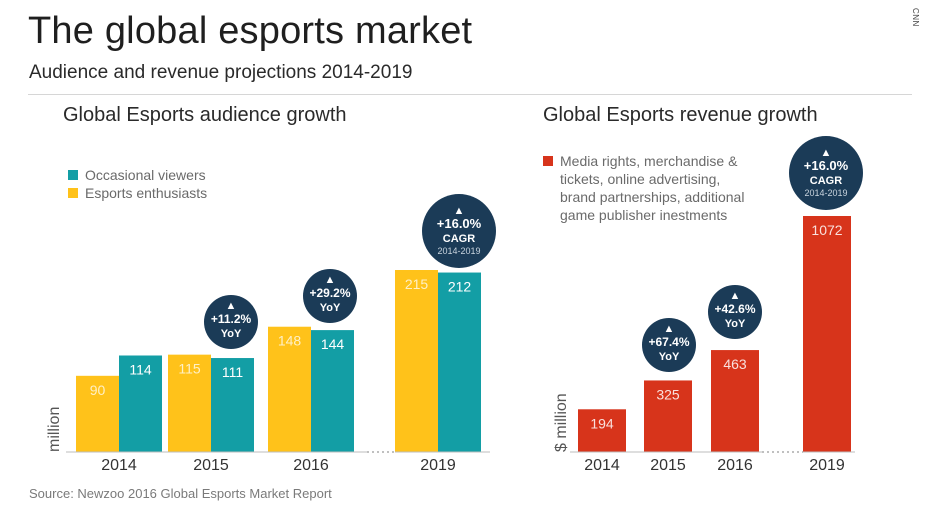 The image size is (939, 527). What do you see at coordinates (735, 296) in the screenshot?
I see `growth-badge-revenue-2016-text-1: ▲` at bounding box center [735, 296].